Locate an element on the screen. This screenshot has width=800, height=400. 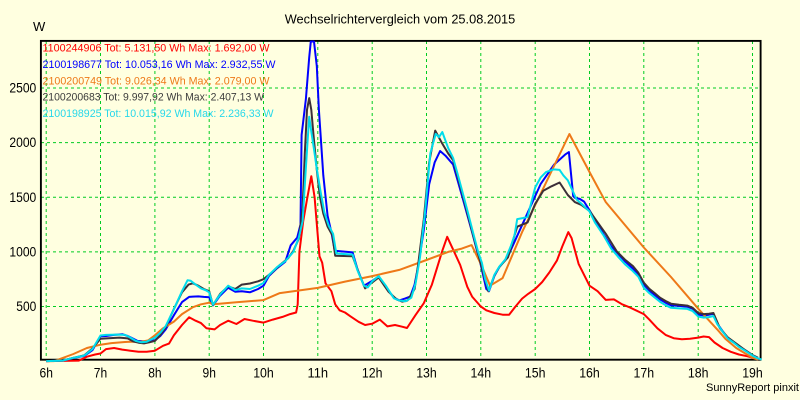
svg-text: 500 is located at coordinates (26, 306).